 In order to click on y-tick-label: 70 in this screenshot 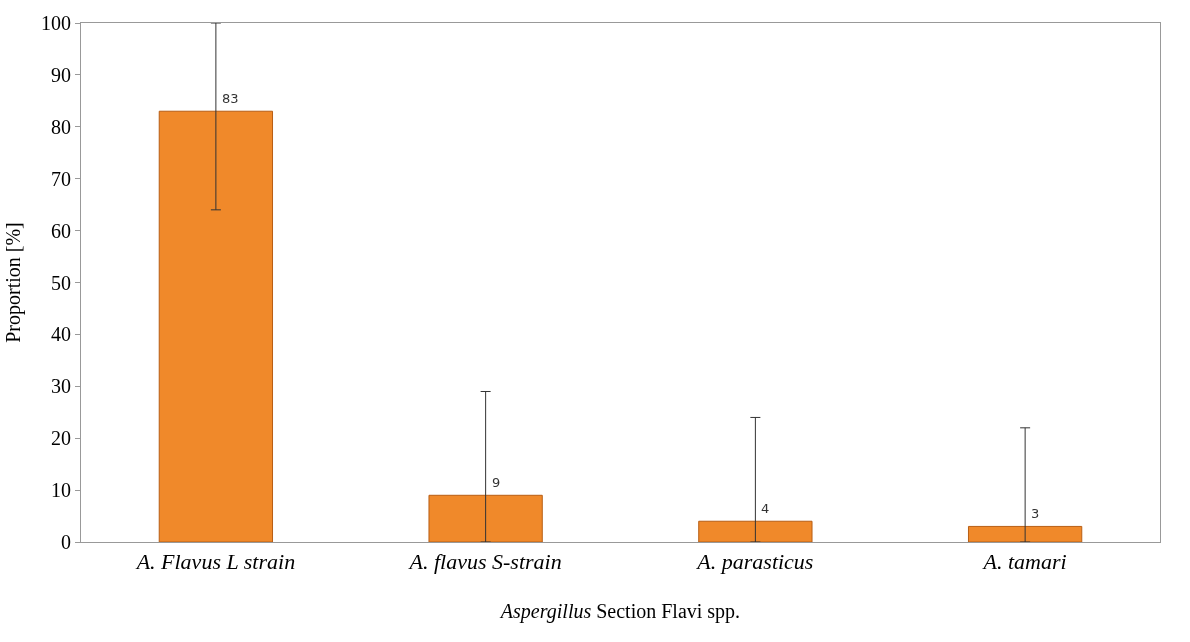, I will do `click(61, 178)`.